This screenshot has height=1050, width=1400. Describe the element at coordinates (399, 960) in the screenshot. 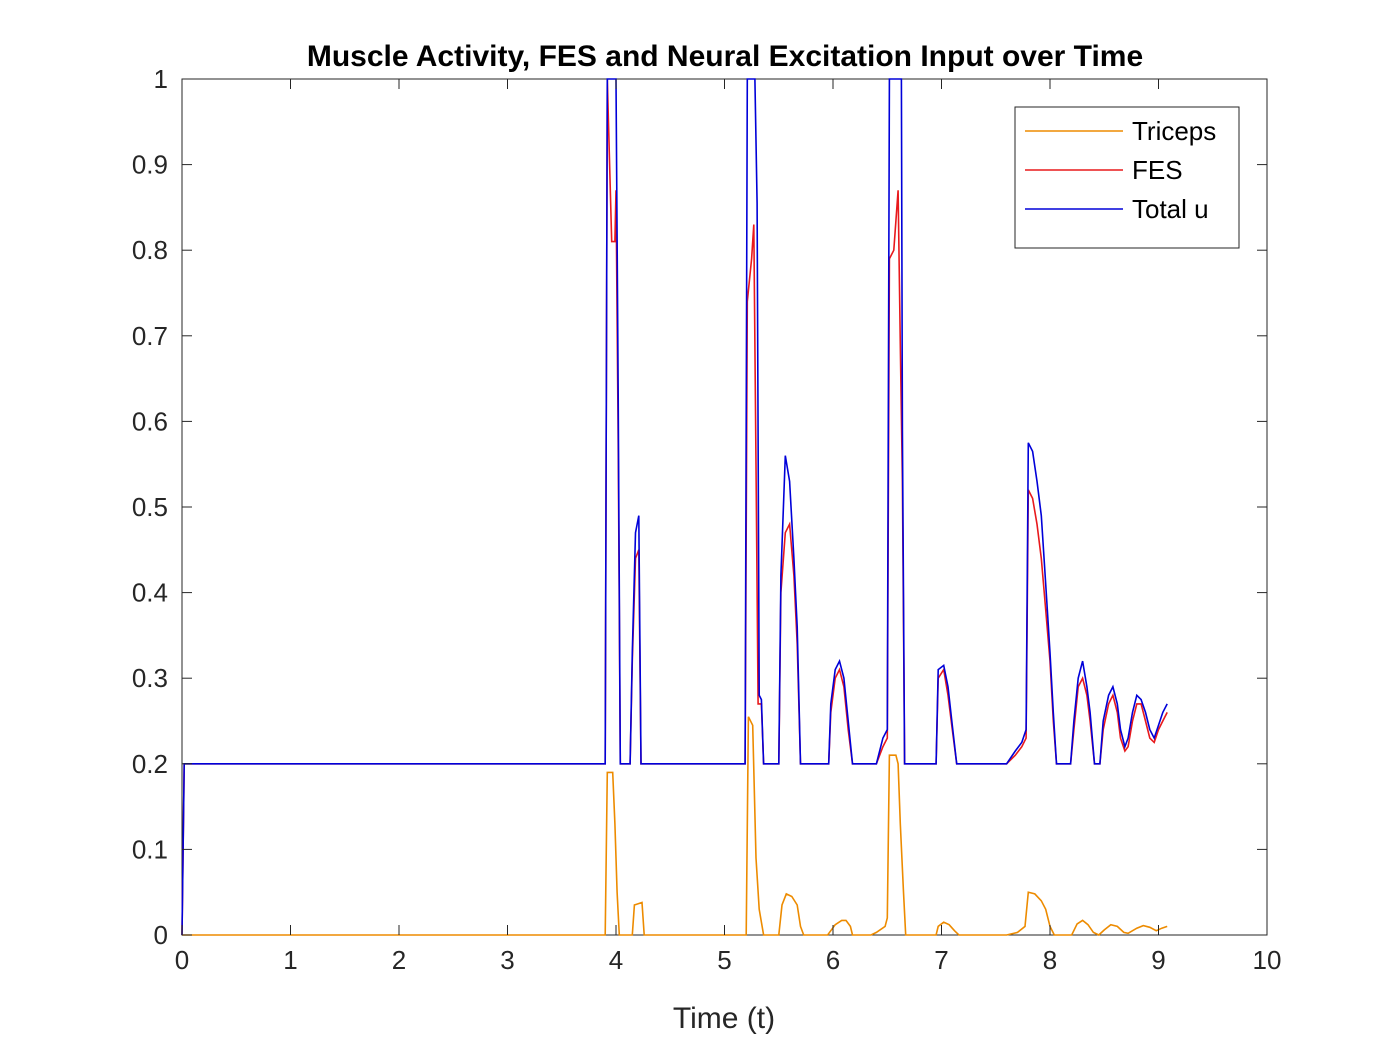

I see `x-tick-label: 2` at that location.